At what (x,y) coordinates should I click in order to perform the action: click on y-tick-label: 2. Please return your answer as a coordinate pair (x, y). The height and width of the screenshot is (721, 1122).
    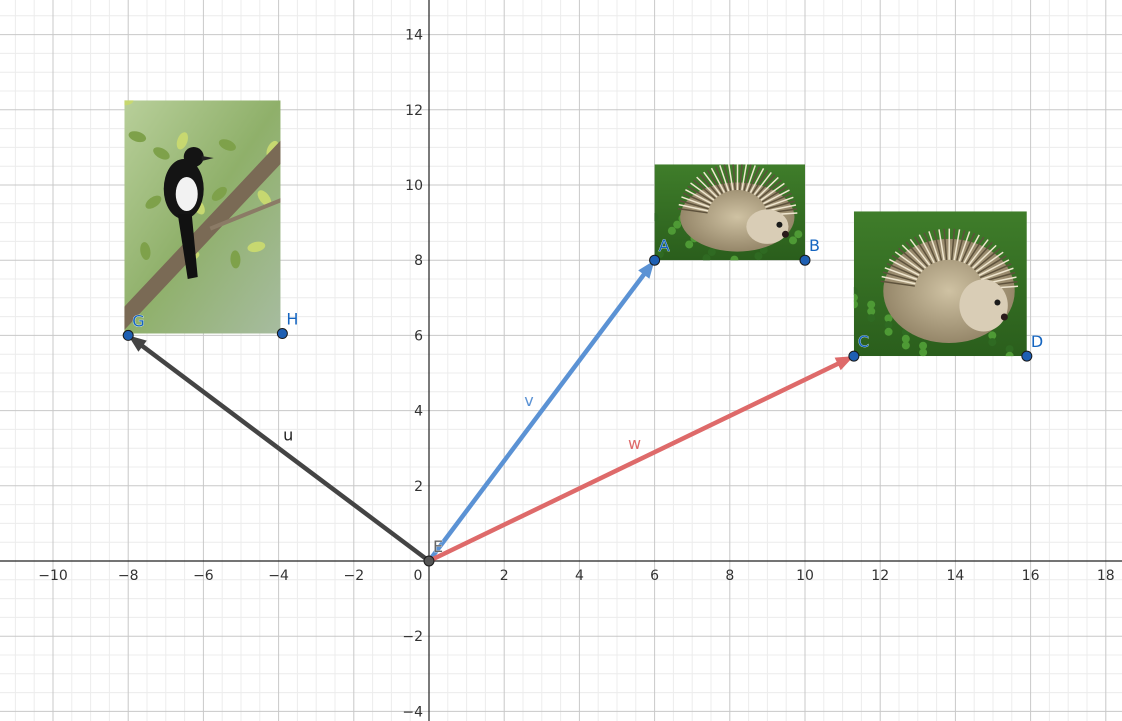
    Looking at the image, I should click on (418, 487).